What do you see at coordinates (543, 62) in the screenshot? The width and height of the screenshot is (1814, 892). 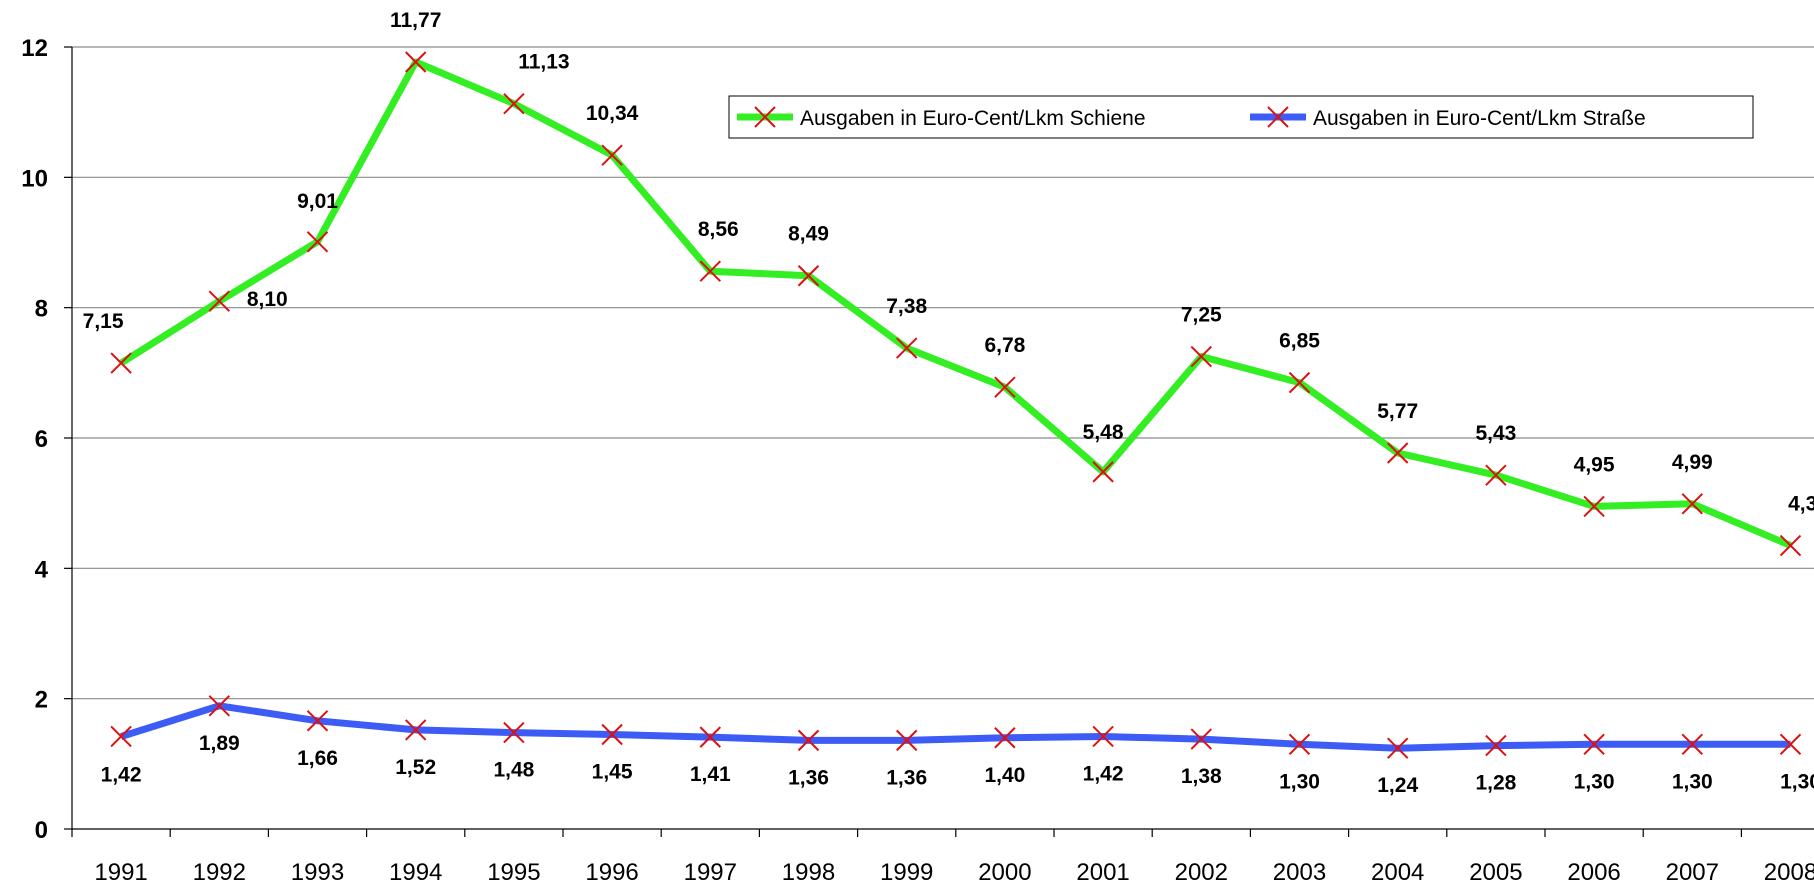 I see `data-label: 11,13` at bounding box center [543, 62].